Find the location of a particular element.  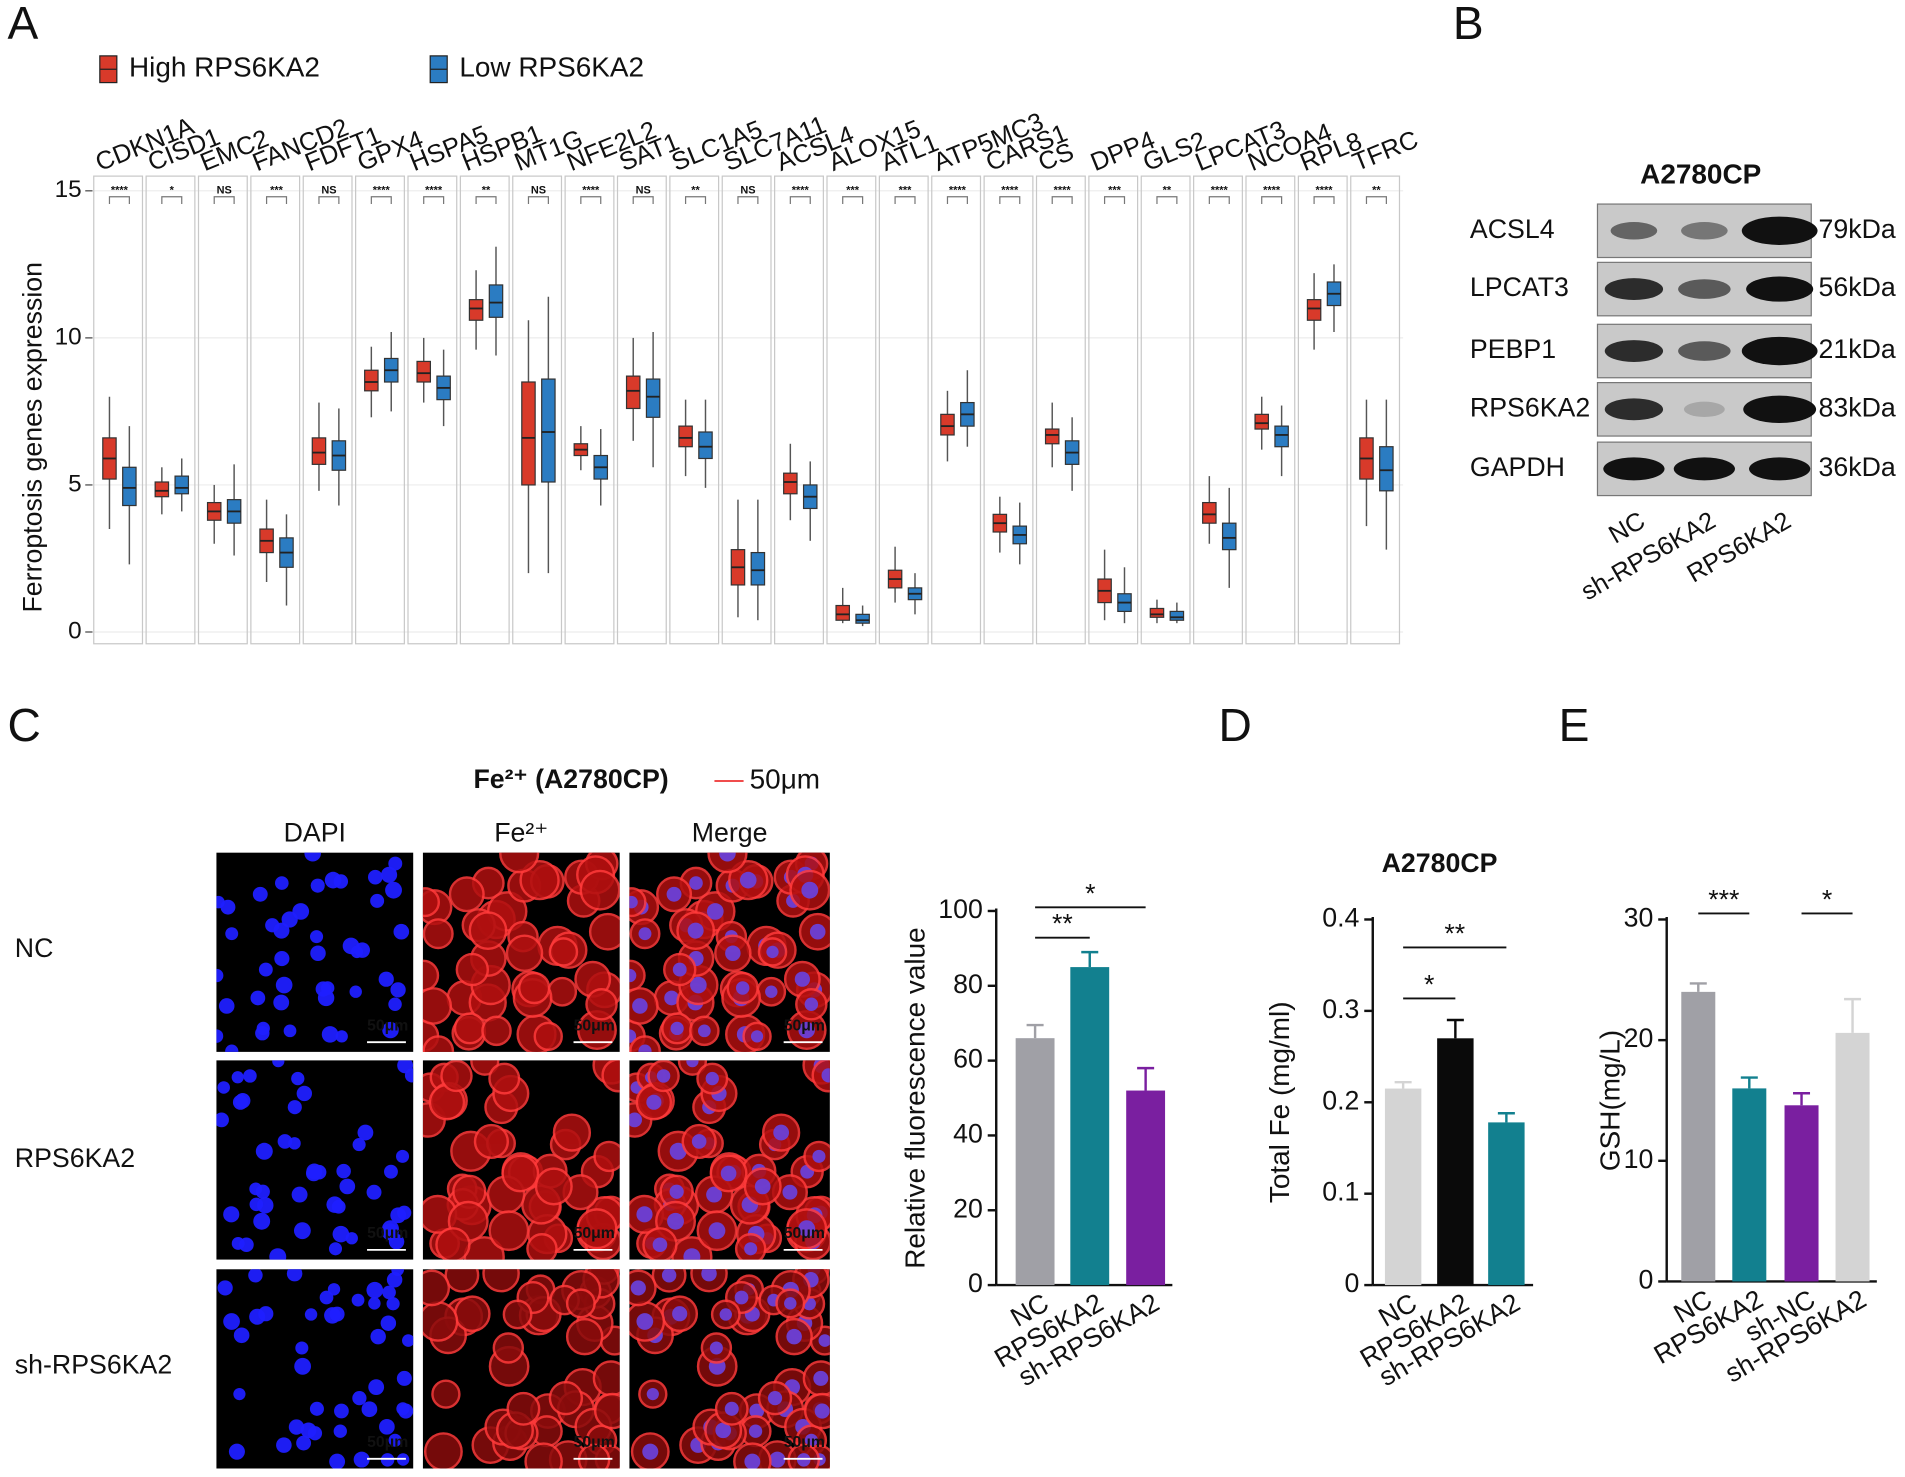

y-tick-label: 80 is located at coordinates (968, 984).